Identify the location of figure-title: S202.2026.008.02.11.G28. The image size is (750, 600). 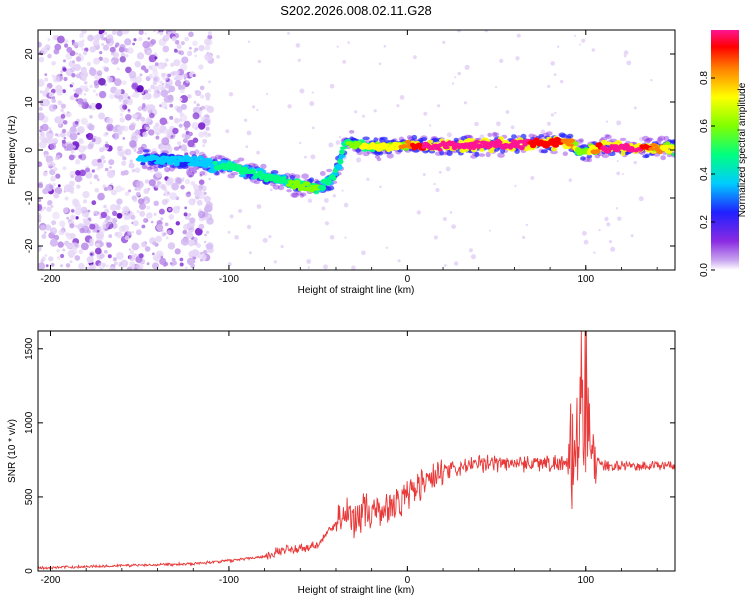
(356, 10).